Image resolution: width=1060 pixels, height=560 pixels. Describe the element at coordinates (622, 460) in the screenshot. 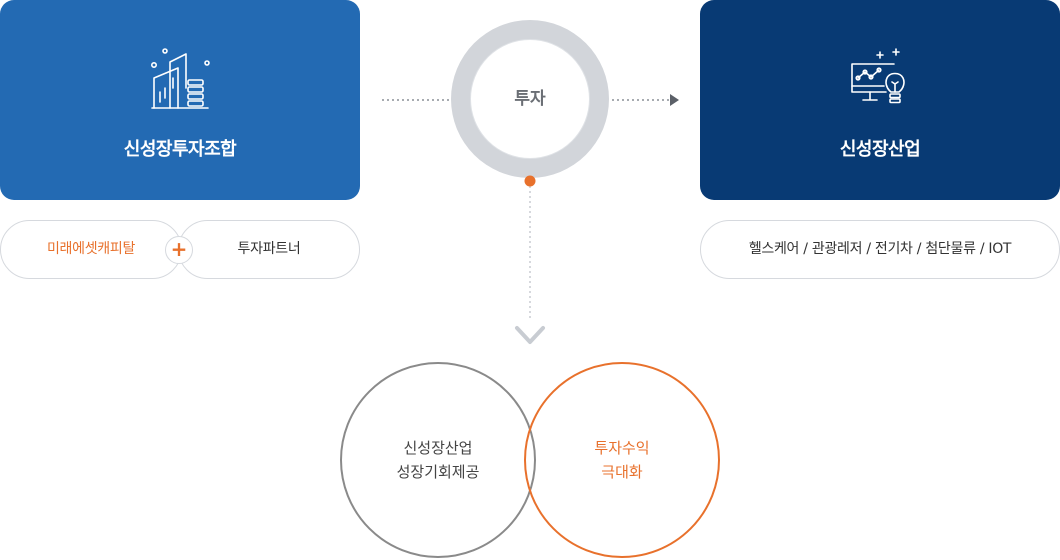

I see `return-maximization-circle: 투자수익 극대화` at that location.